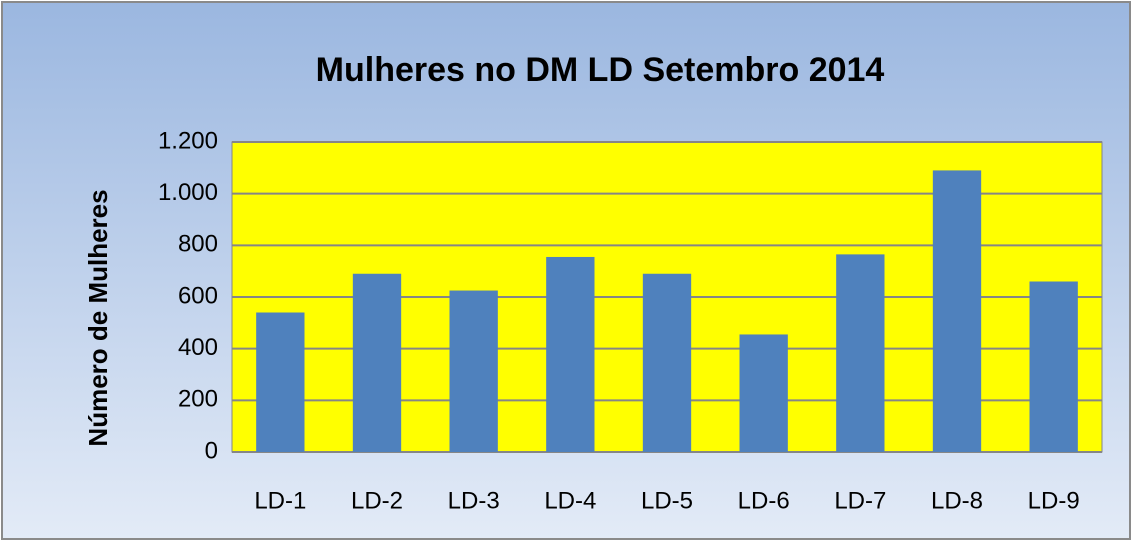 The width and height of the screenshot is (1132, 541). What do you see at coordinates (860, 500) in the screenshot?
I see `x-tick-label: LD-7` at bounding box center [860, 500].